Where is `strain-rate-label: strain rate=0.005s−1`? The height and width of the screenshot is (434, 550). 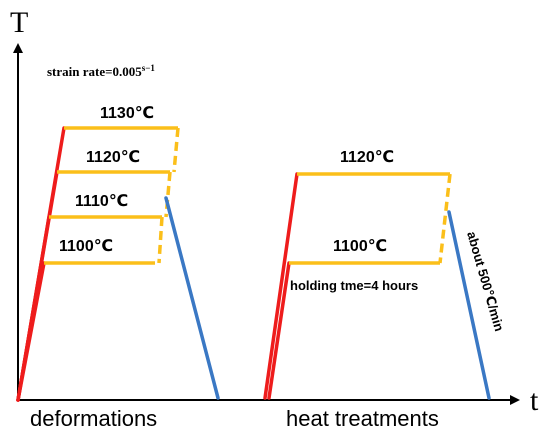 strain-rate-label: strain rate=0.005s−1 is located at coordinates (101, 71).